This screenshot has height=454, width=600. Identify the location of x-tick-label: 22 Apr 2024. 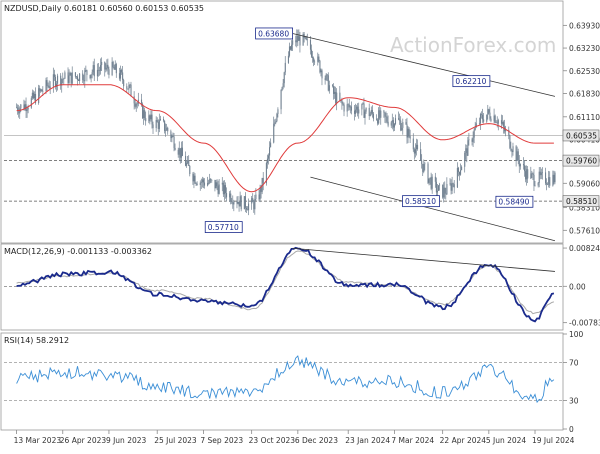
(463, 440).